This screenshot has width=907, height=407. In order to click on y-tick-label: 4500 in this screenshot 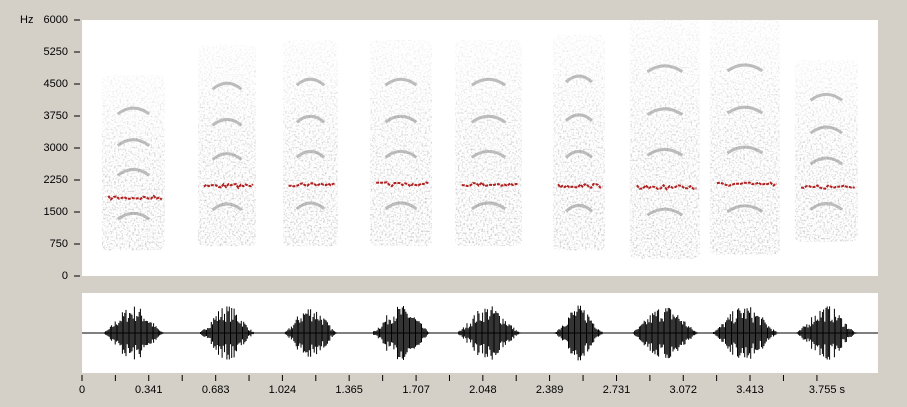, I will do `click(56, 84)`.